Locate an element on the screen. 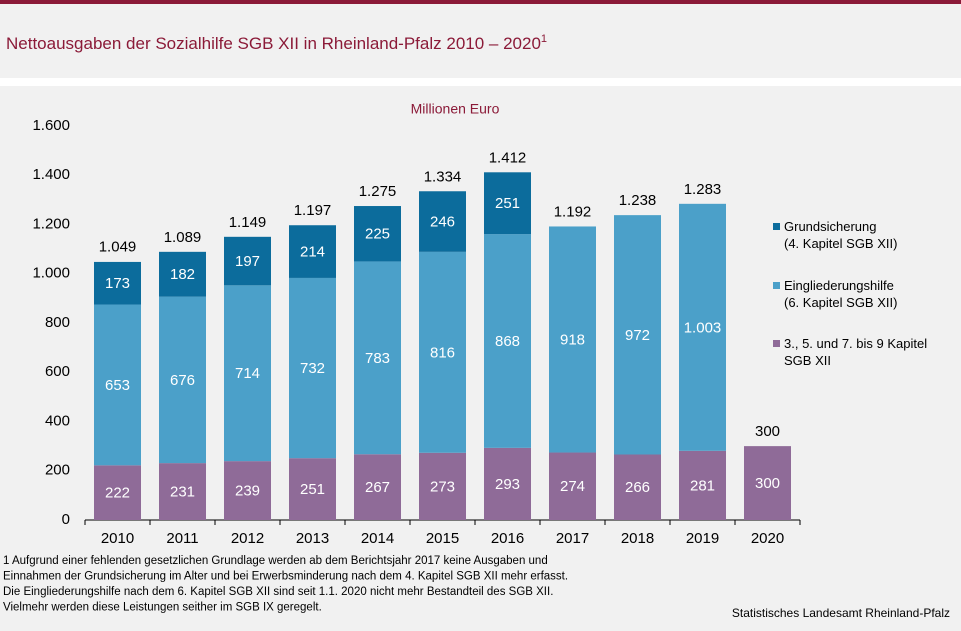  x-tick-label: 2020 is located at coordinates (767, 538).